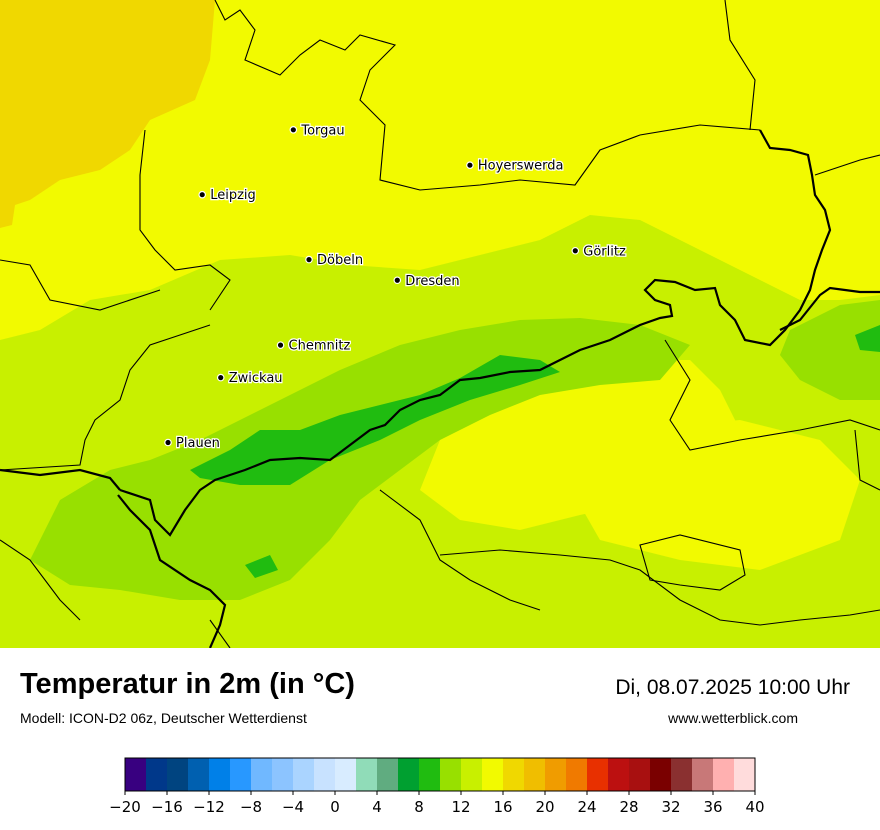 This screenshot has width=880, height=830. What do you see at coordinates (340, 260) in the screenshot?
I see `city-label: Döbeln` at bounding box center [340, 260].